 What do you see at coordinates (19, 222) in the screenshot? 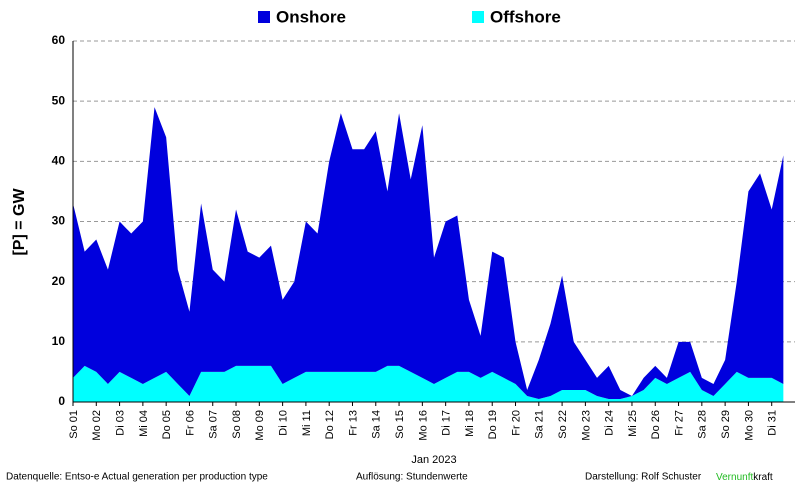
I see `y-axis-label: [P] = GW` at bounding box center [19, 222].